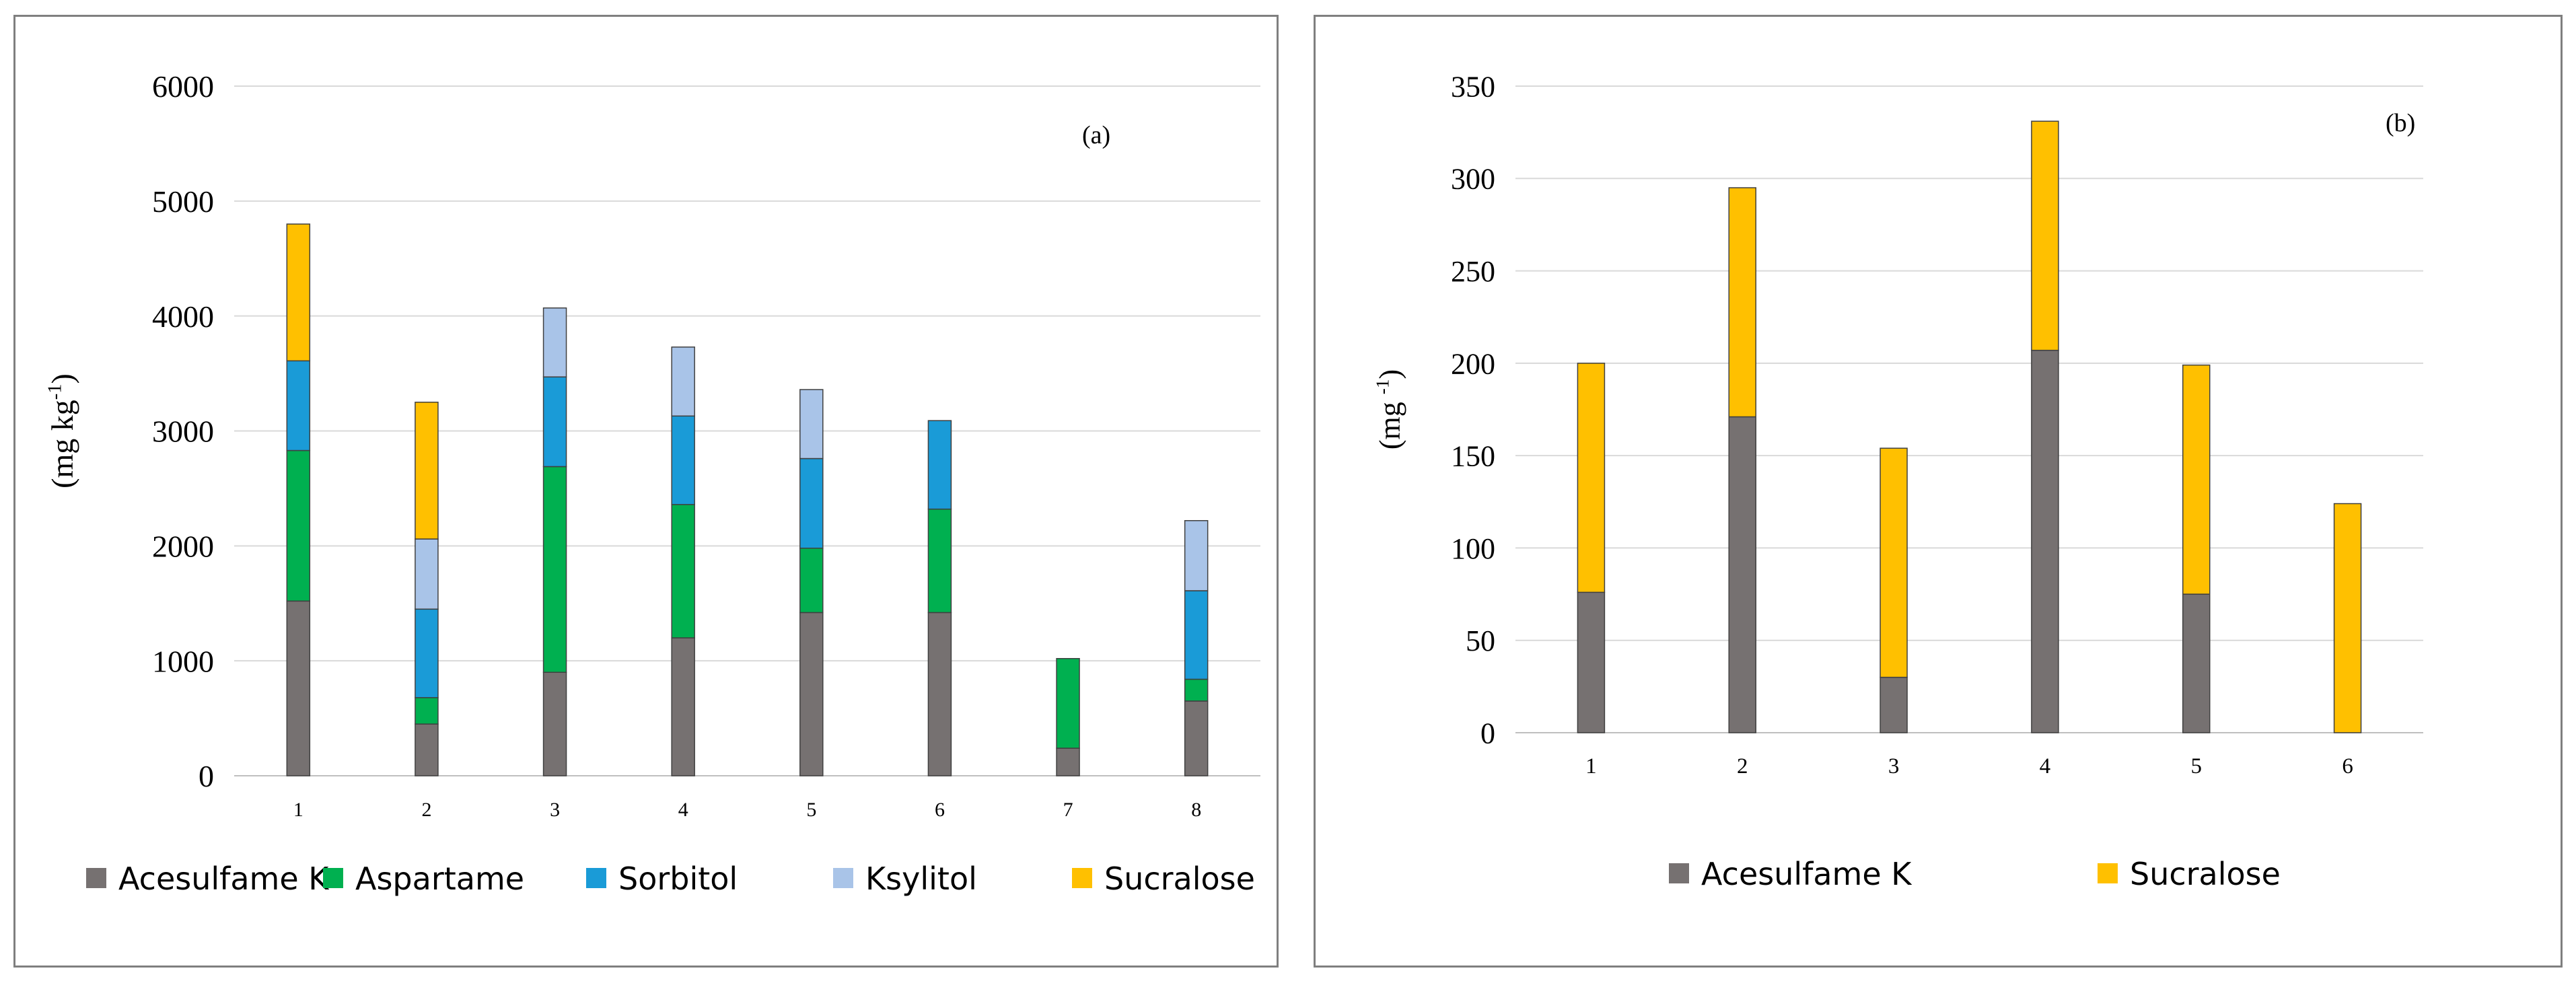 Image resolution: width=2576 pixels, height=983 pixels. I want to click on b-legend-swatch-sucralose, so click(2108, 873).